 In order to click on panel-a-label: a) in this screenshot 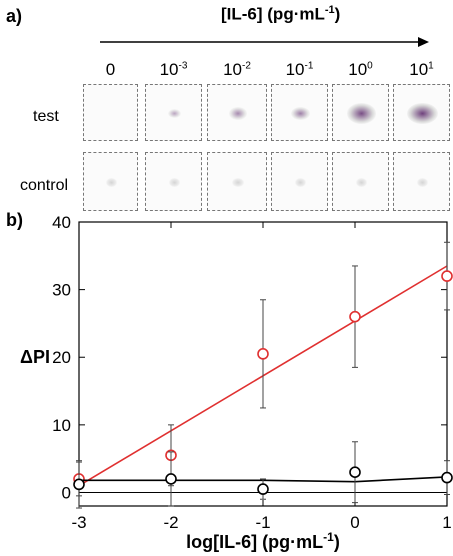, I will do `click(14, 16)`.